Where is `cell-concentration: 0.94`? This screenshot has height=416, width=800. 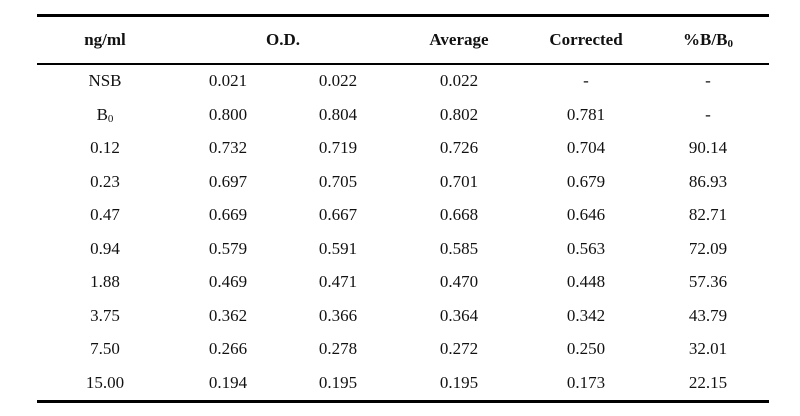 cell-concentration: 0.94 is located at coordinates (105, 249).